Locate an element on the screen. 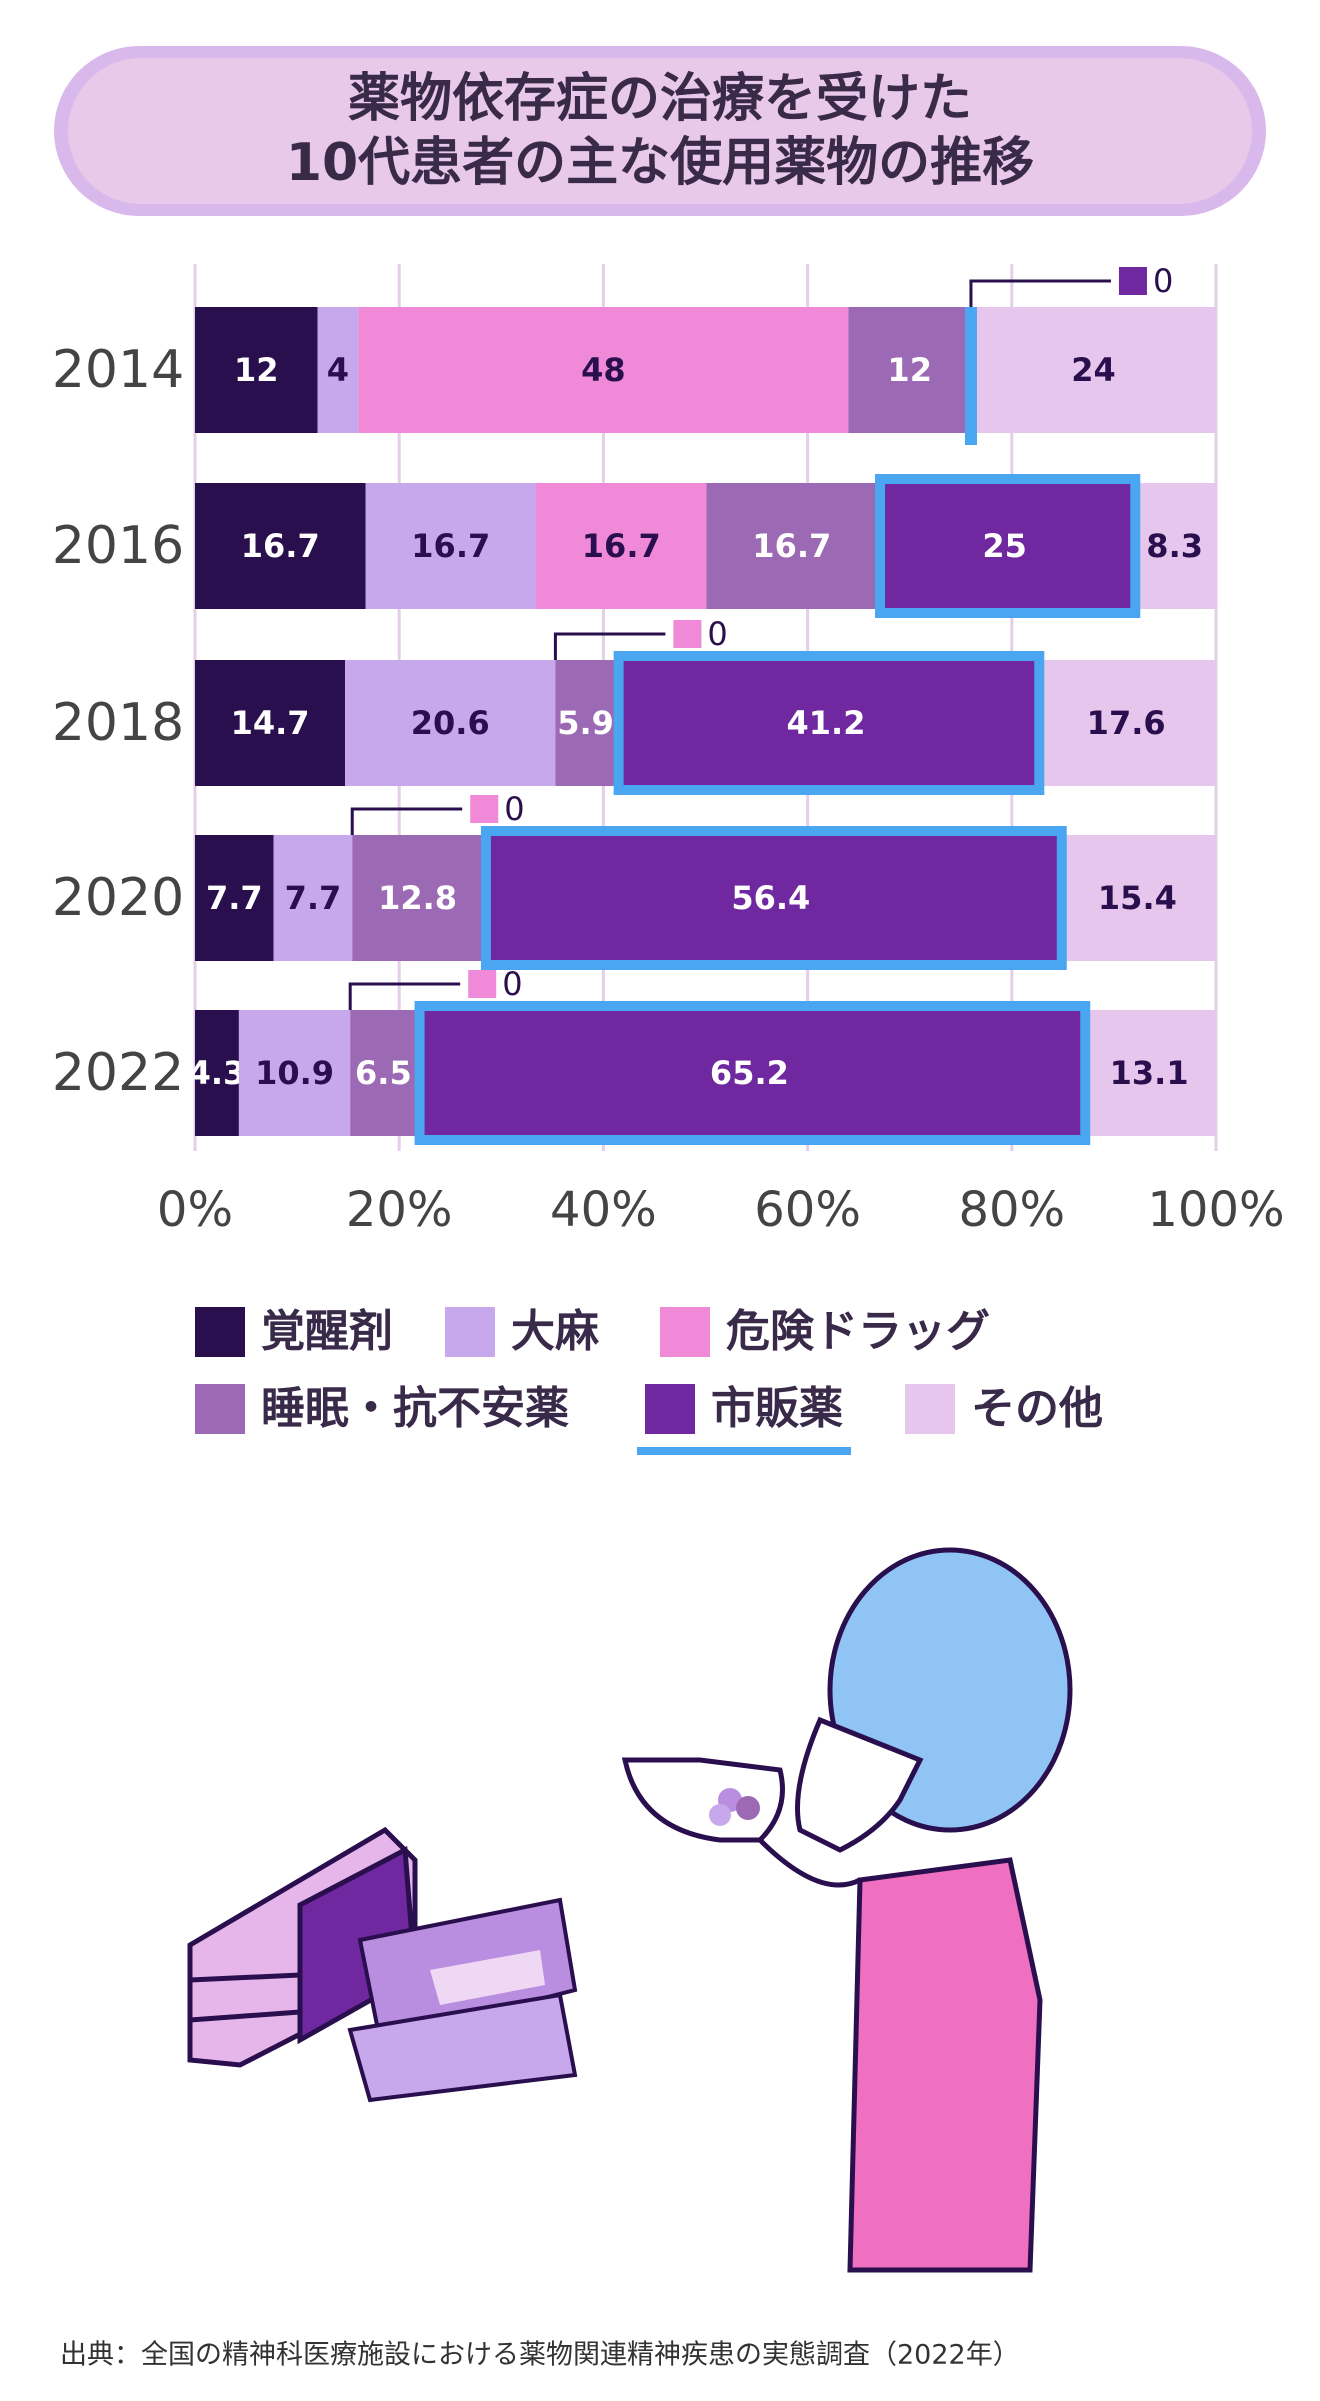  value-label: 24 is located at coordinates (1093, 370).